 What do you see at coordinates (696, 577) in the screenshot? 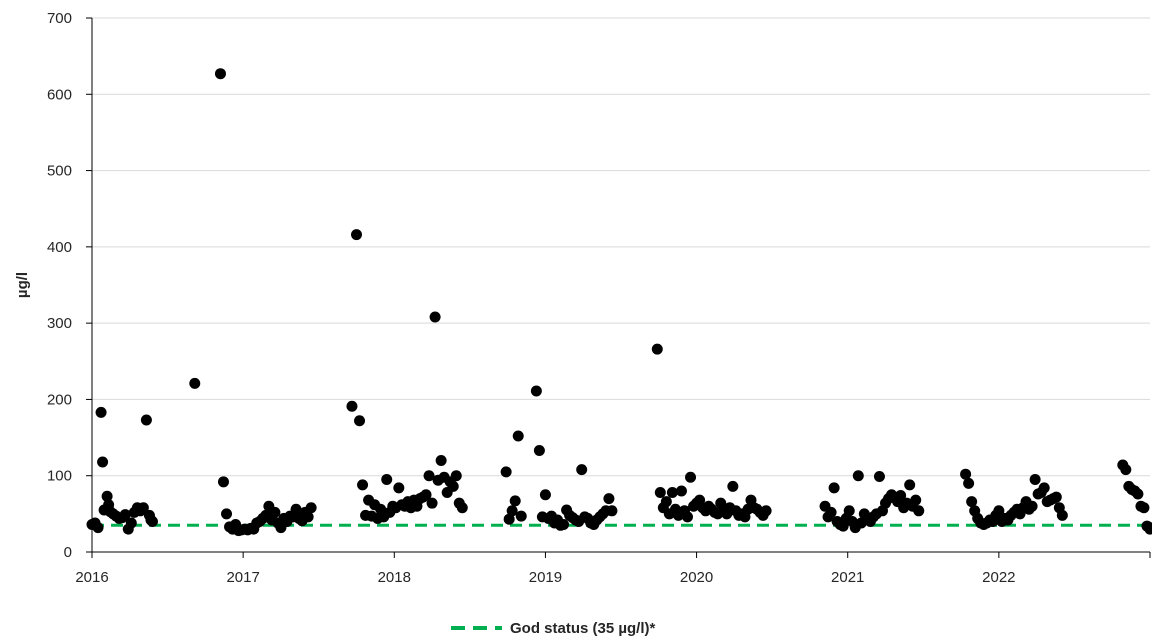
I see `x-tick-label: 2020` at bounding box center [696, 577].